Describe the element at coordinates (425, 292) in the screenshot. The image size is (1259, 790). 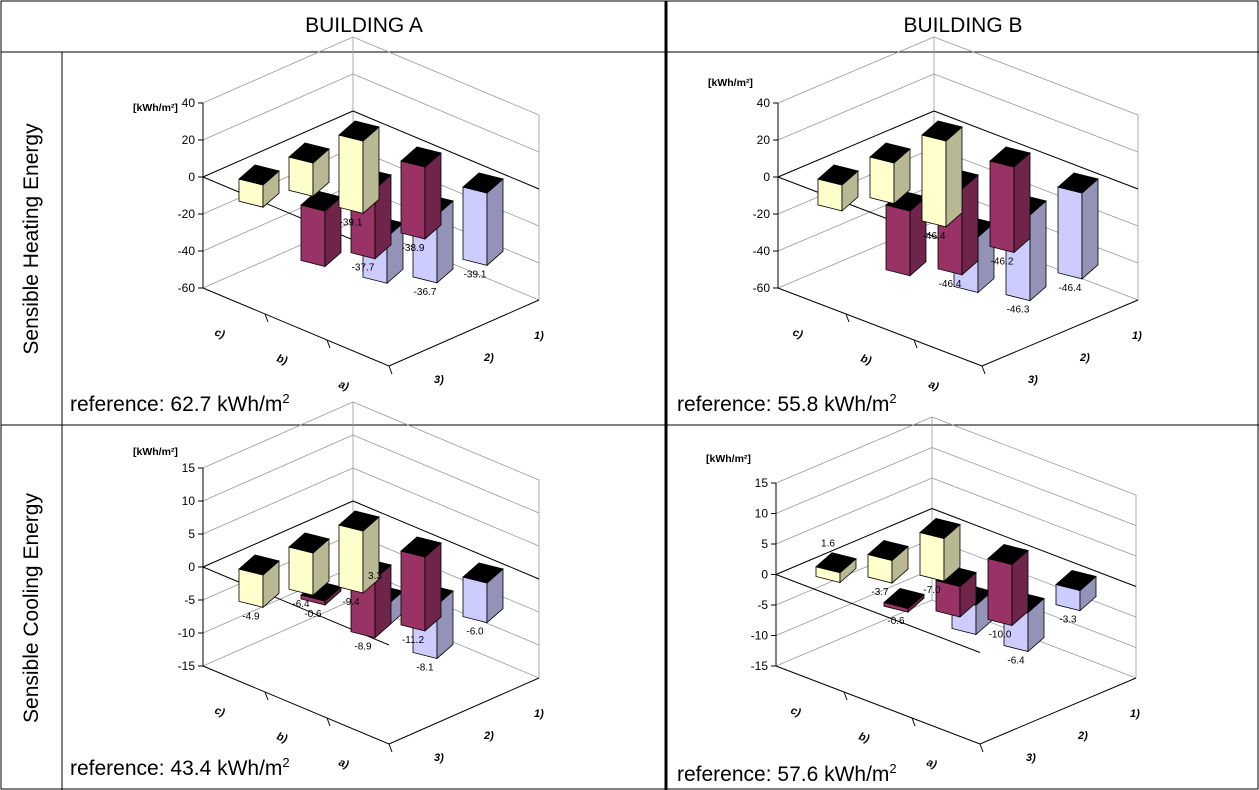
I see `data-label: -36.7` at that location.